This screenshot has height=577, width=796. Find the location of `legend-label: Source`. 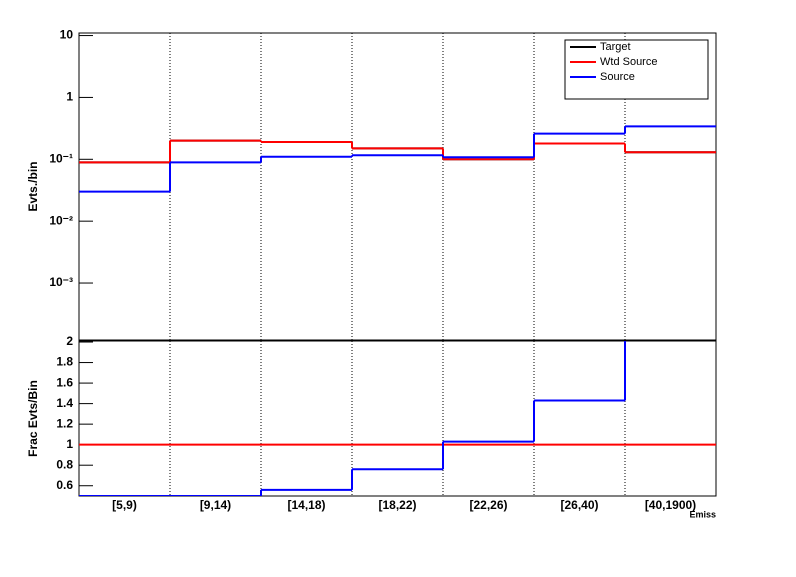

legend-label: Source is located at coordinates (617, 77).